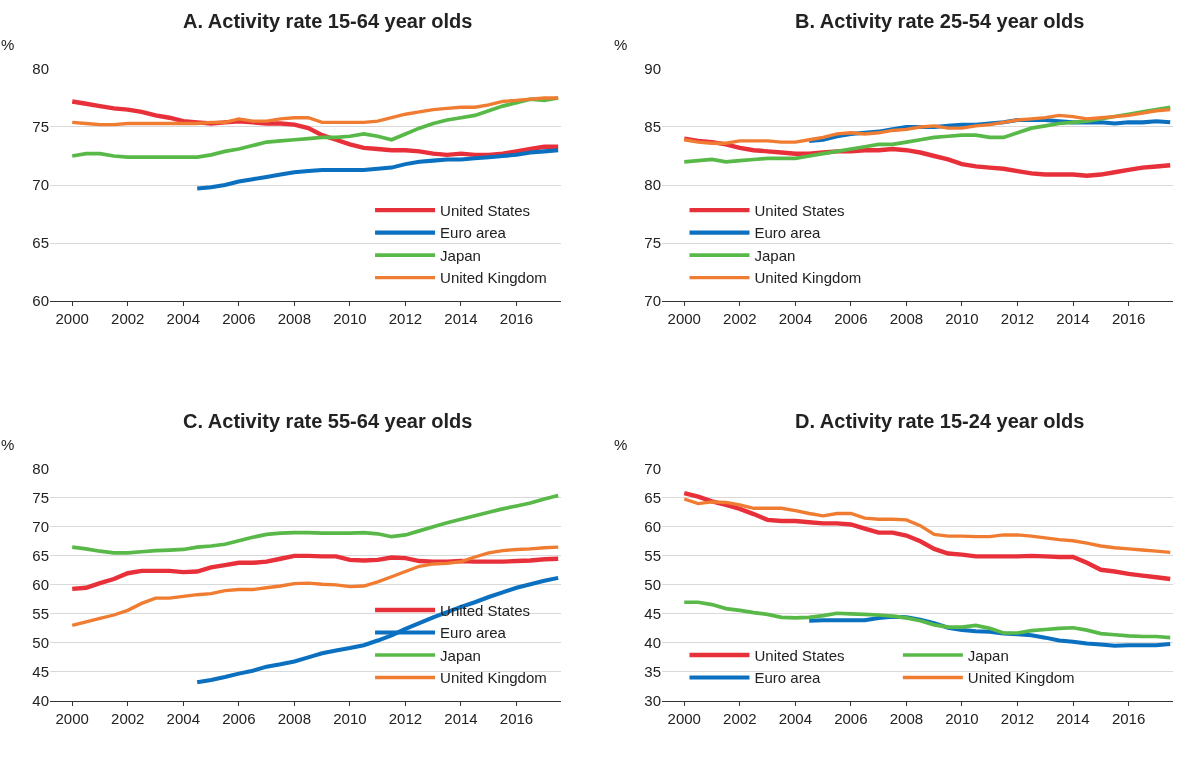 This screenshot has height=763, width=1183. I want to click on y-tick-label: 30, so click(653, 701).